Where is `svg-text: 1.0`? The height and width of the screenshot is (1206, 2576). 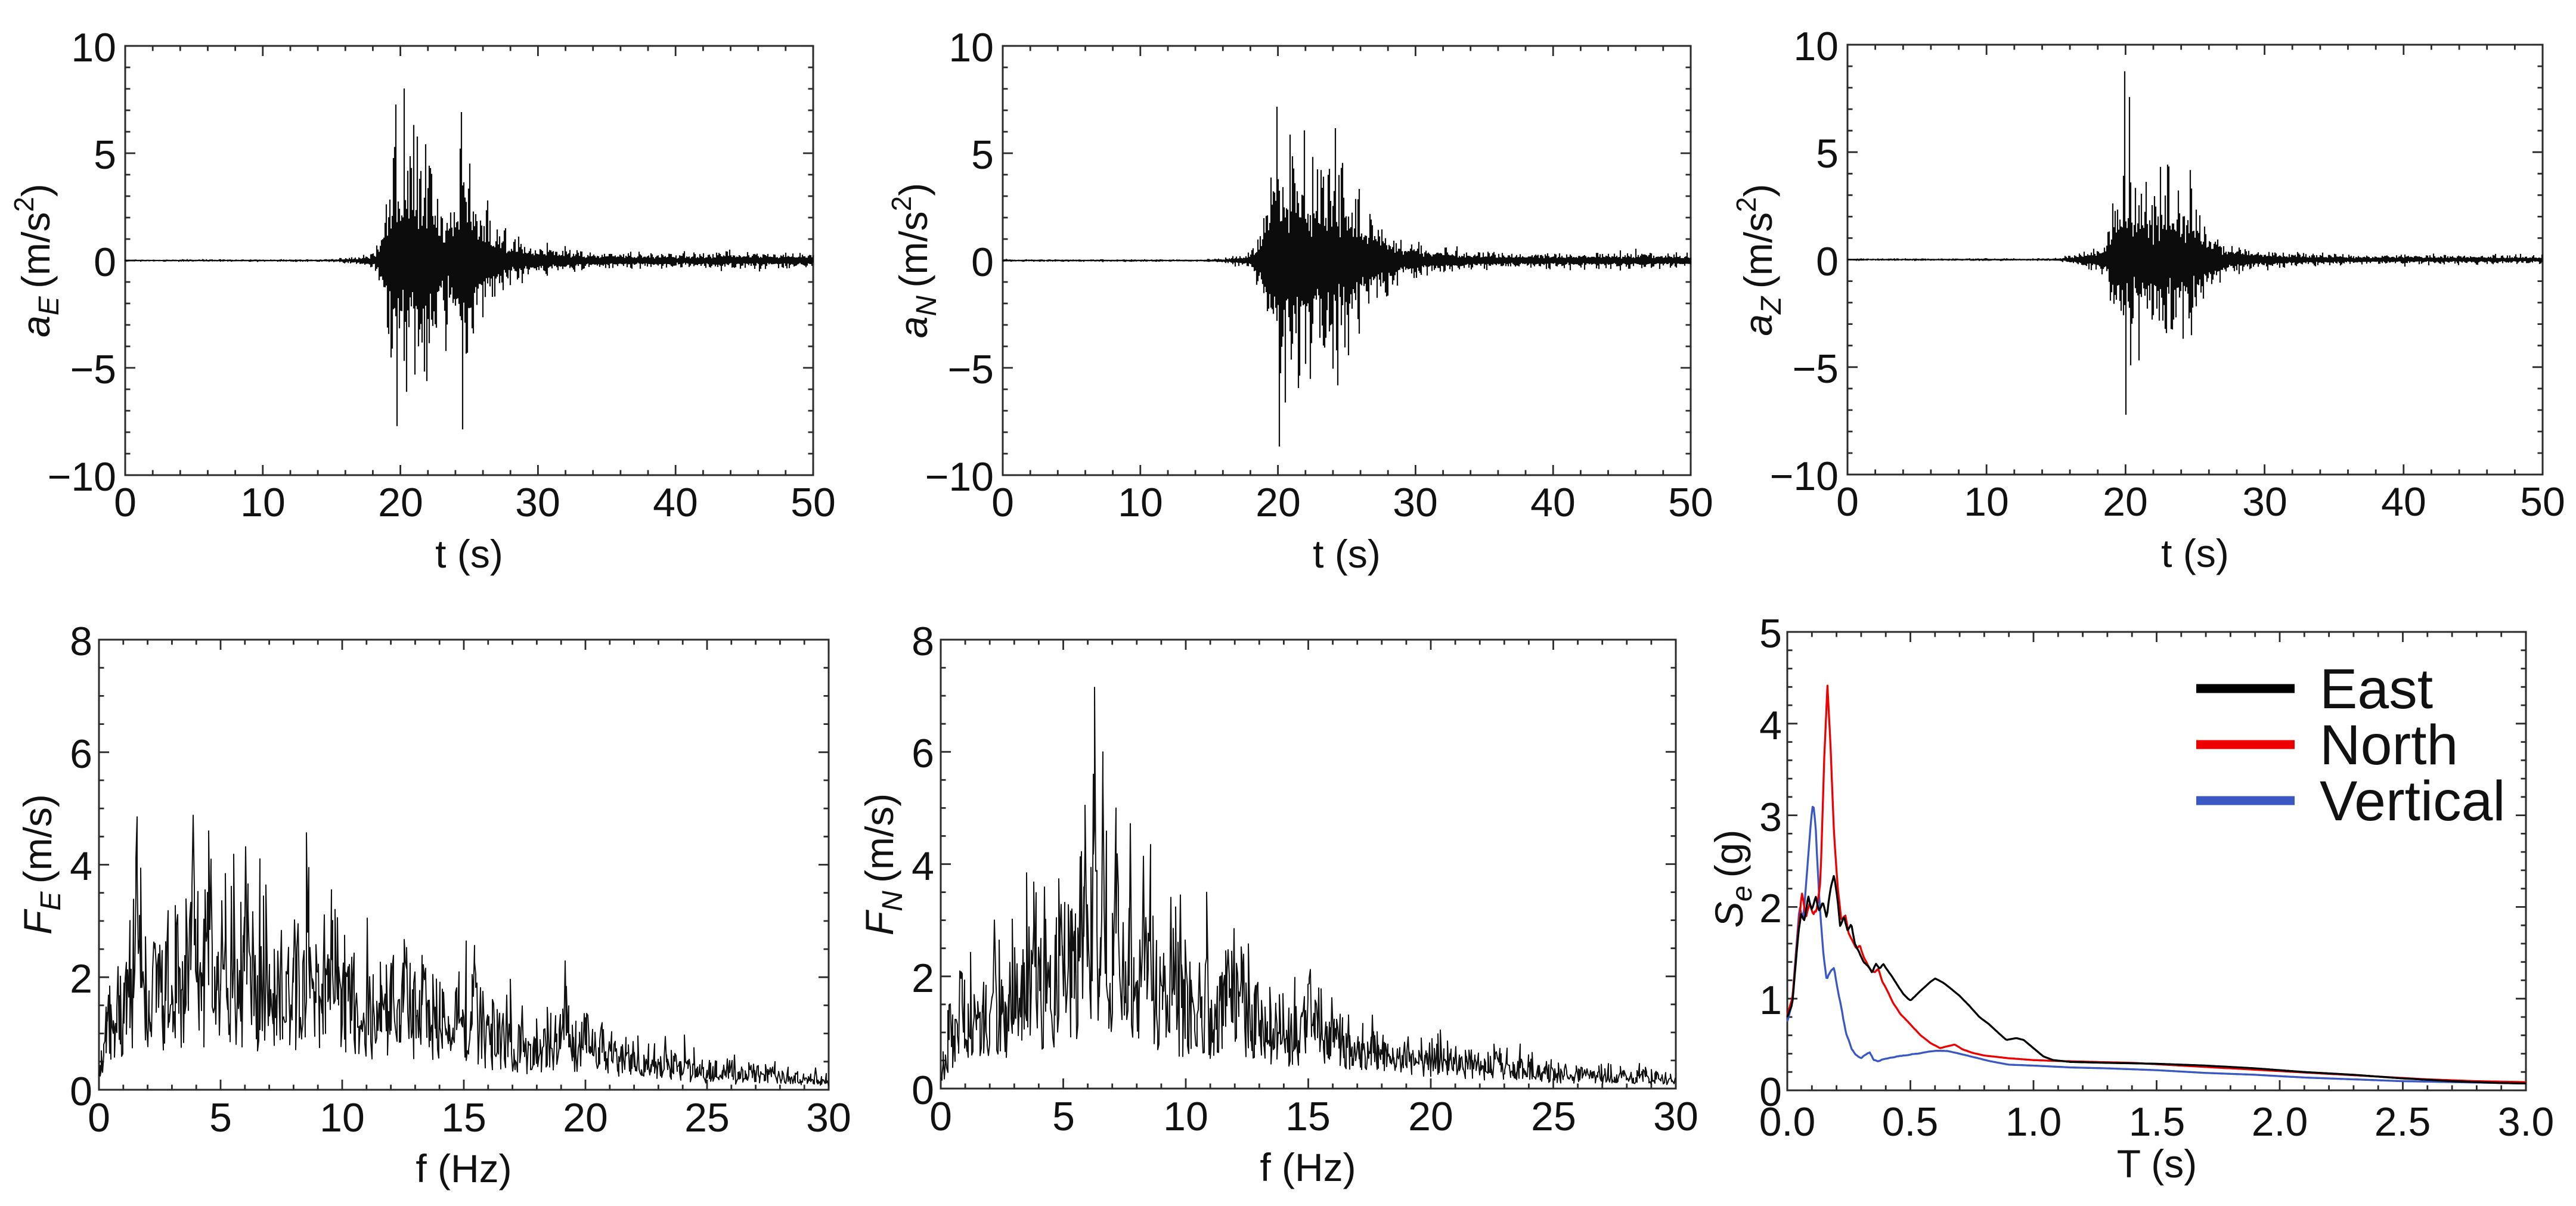 svg-text: 1.0 is located at coordinates (2033, 1122).